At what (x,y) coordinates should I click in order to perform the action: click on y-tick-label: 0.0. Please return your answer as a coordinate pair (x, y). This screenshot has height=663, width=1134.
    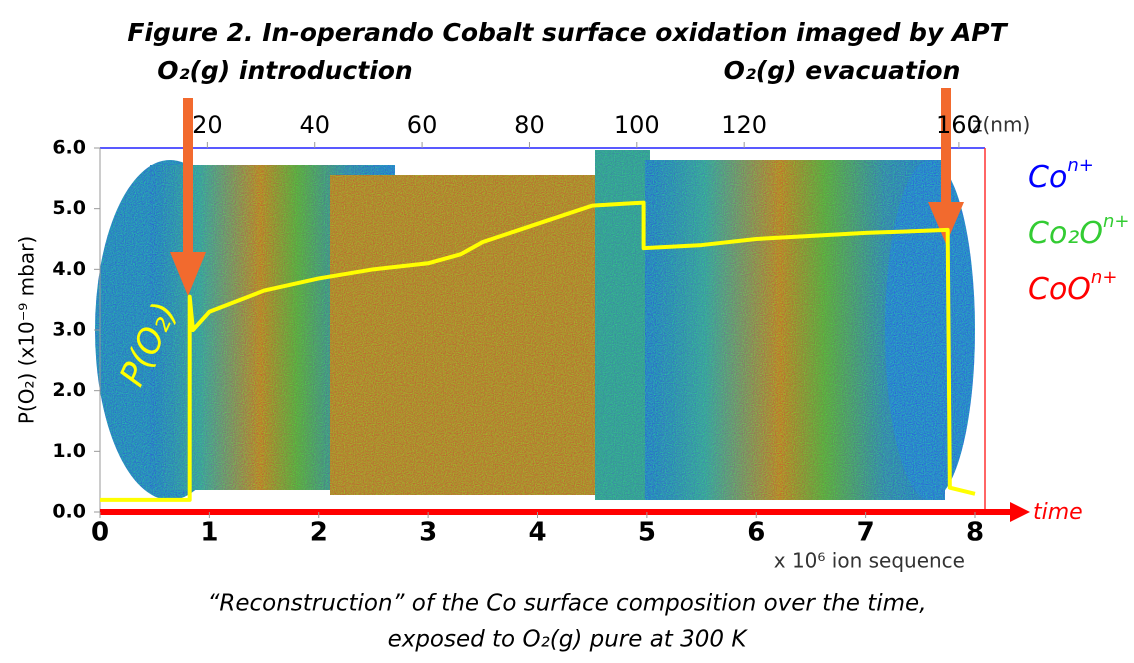
    Looking at the image, I should click on (69, 512).